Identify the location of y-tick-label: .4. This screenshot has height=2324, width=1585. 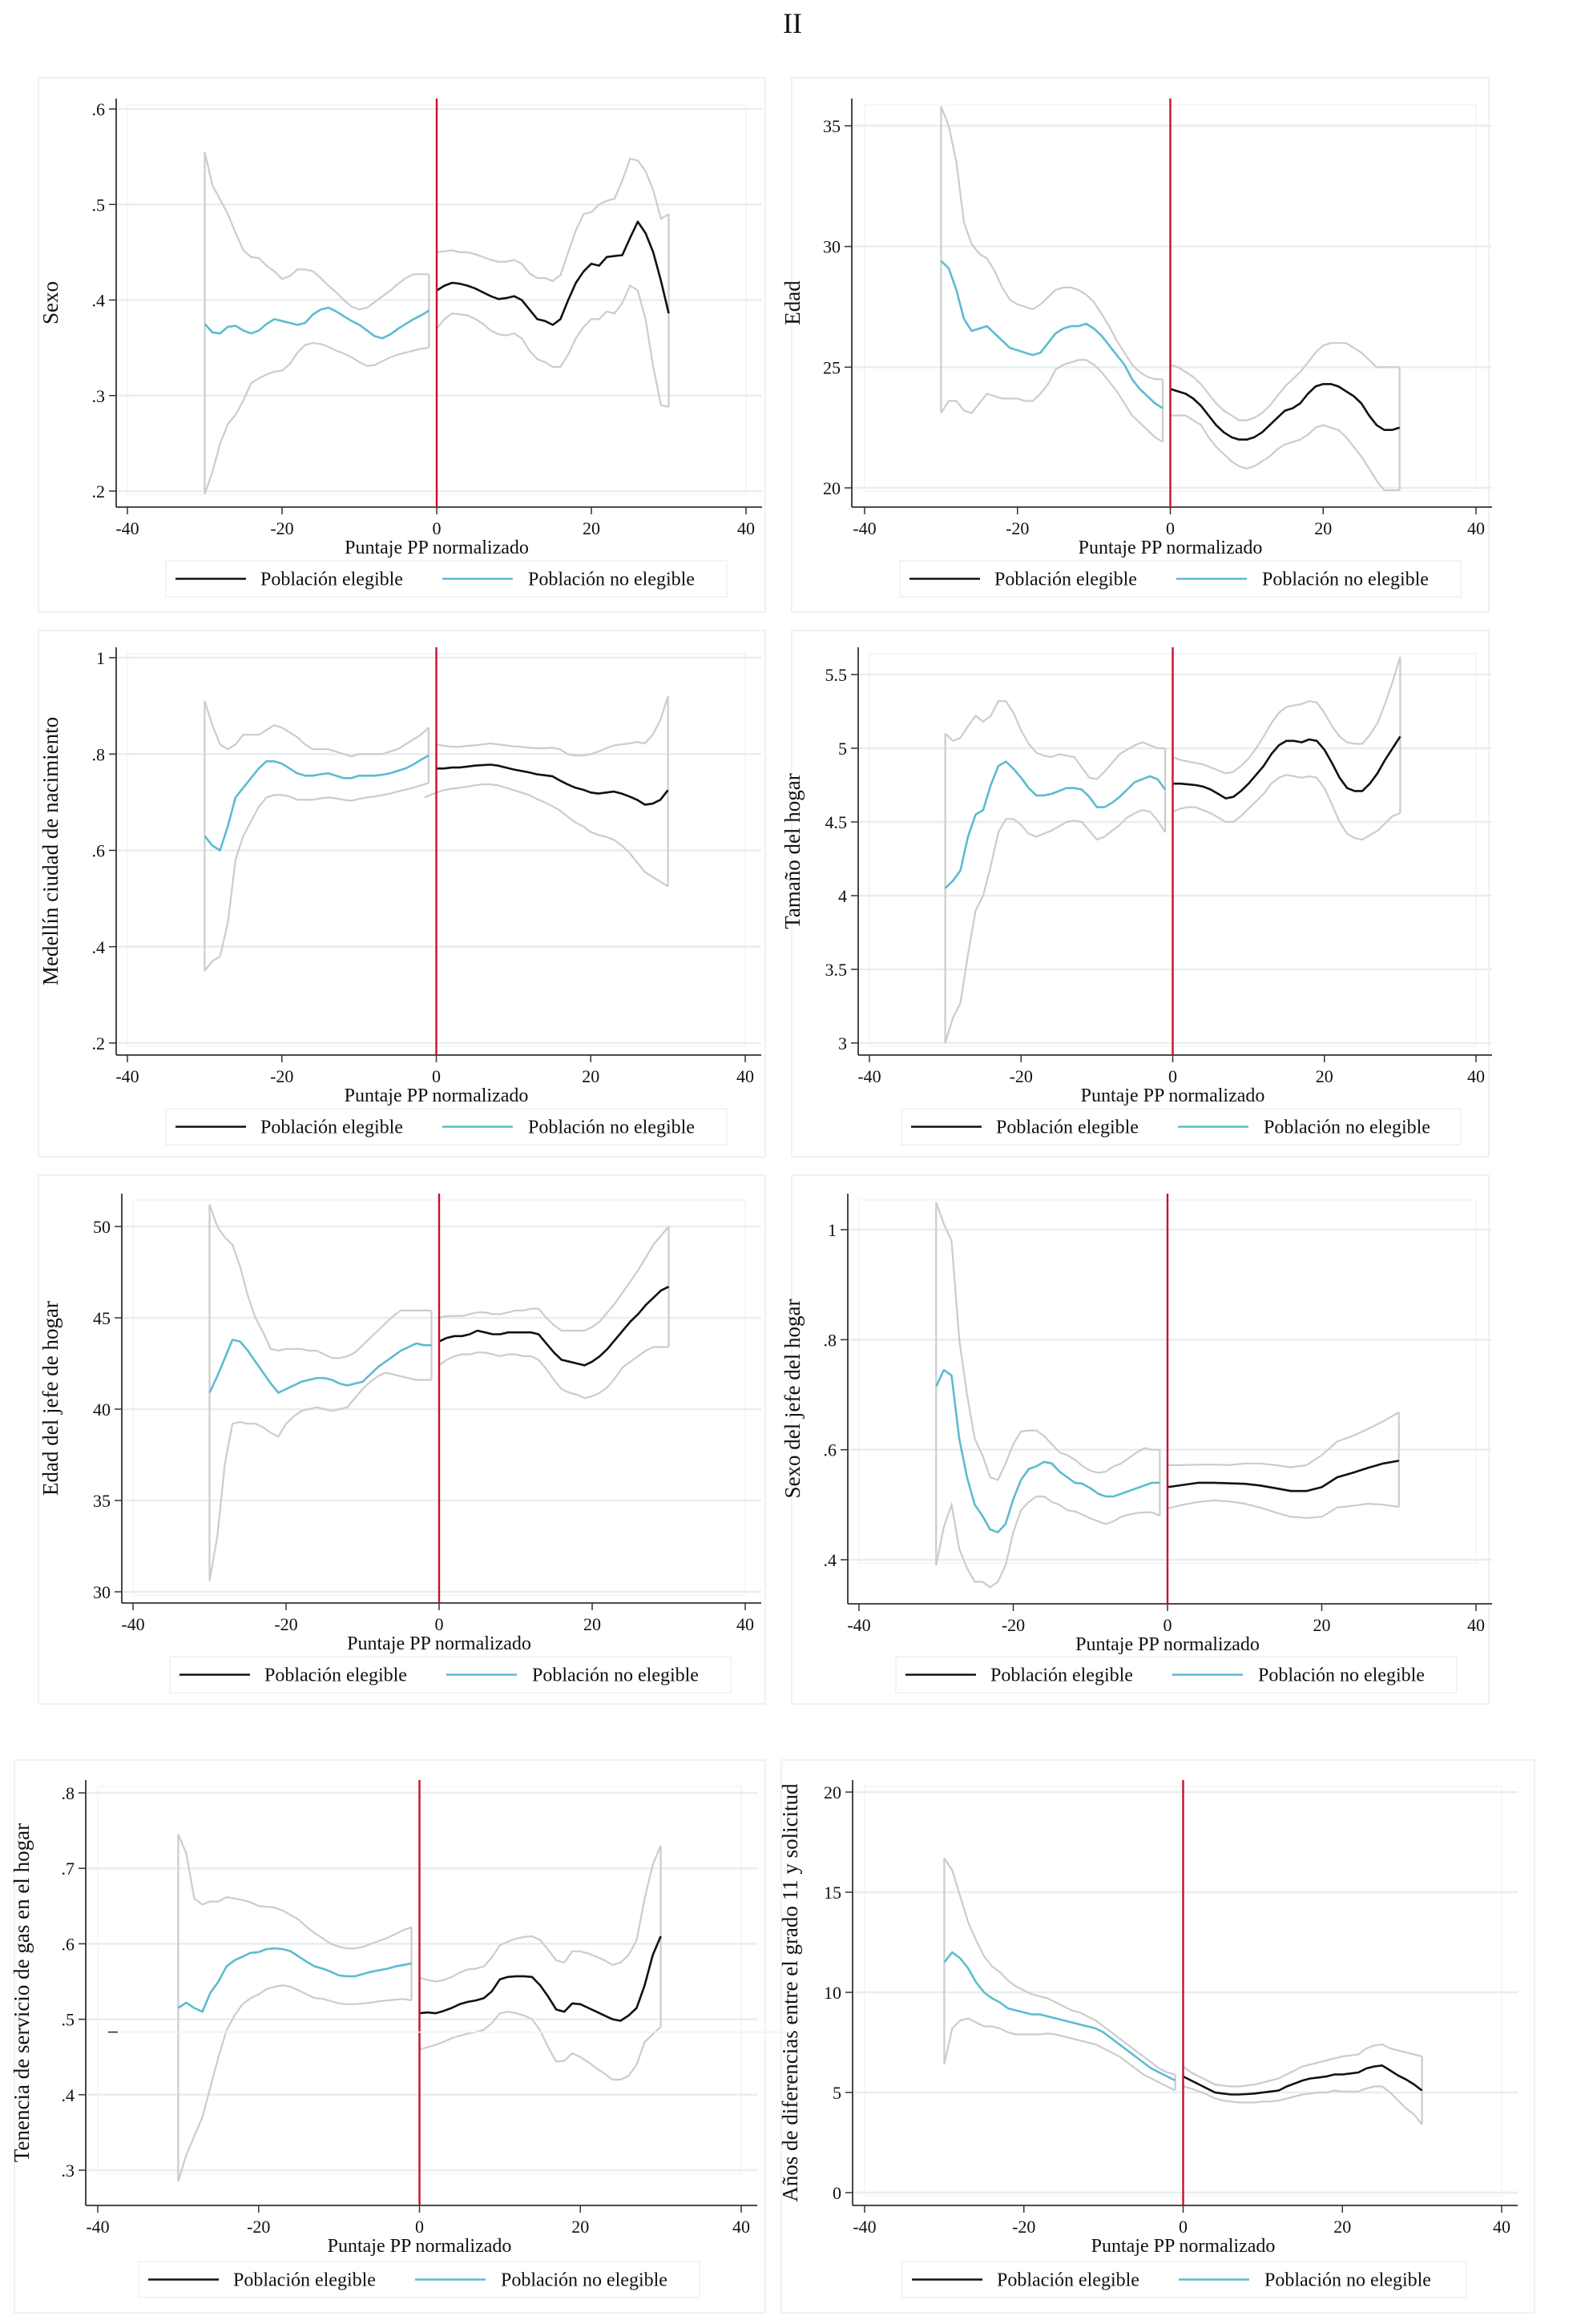
(830, 1560).